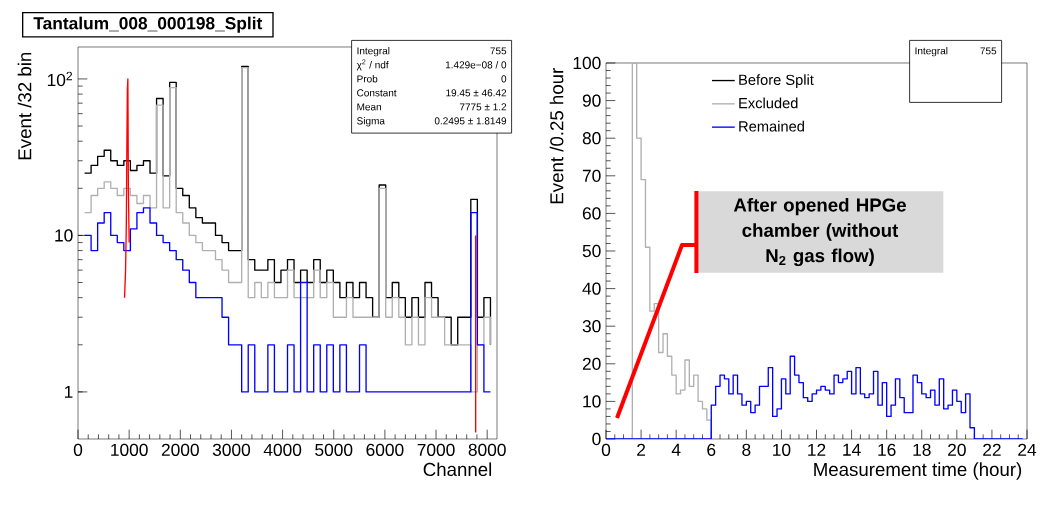 The image size is (1060, 532). I want to click on x-tick-label: 3000, so click(231, 449).